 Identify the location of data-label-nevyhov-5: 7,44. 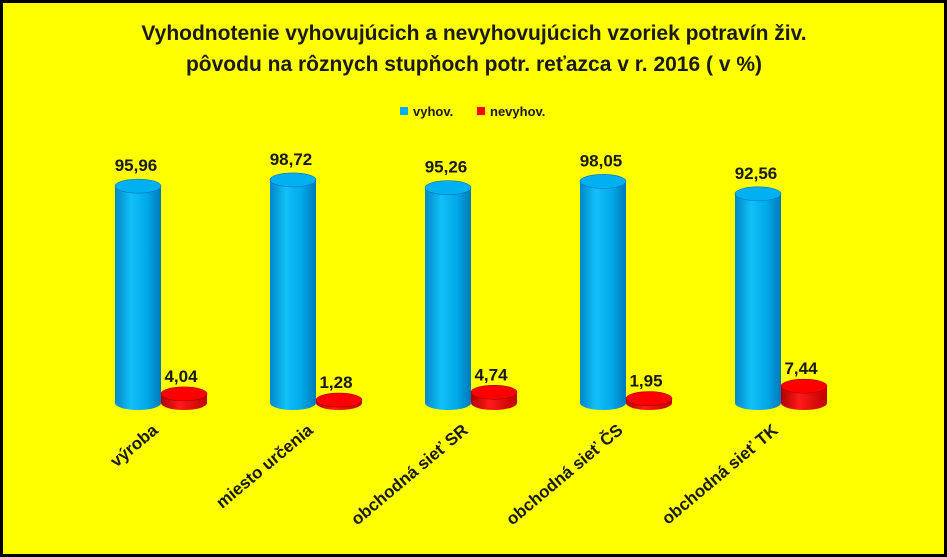
(801, 368).